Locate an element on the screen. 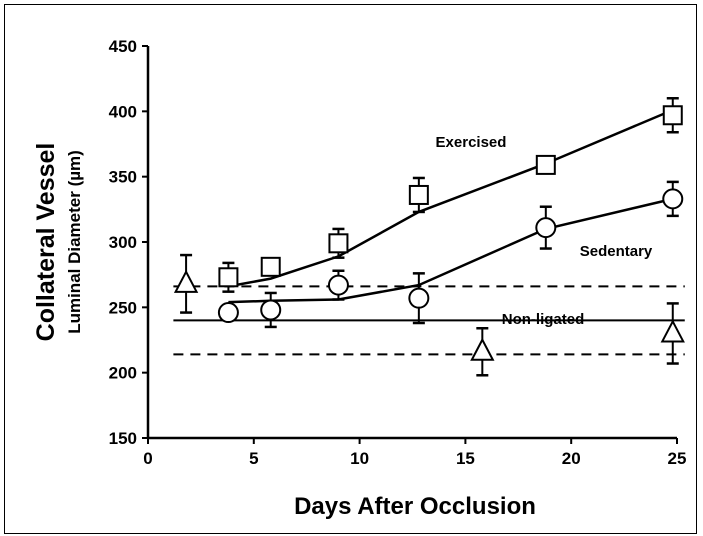 The image size is (703, 536). y-ticks: 150 200 250 300 350 400 450 is located at coordinates (128, 242).